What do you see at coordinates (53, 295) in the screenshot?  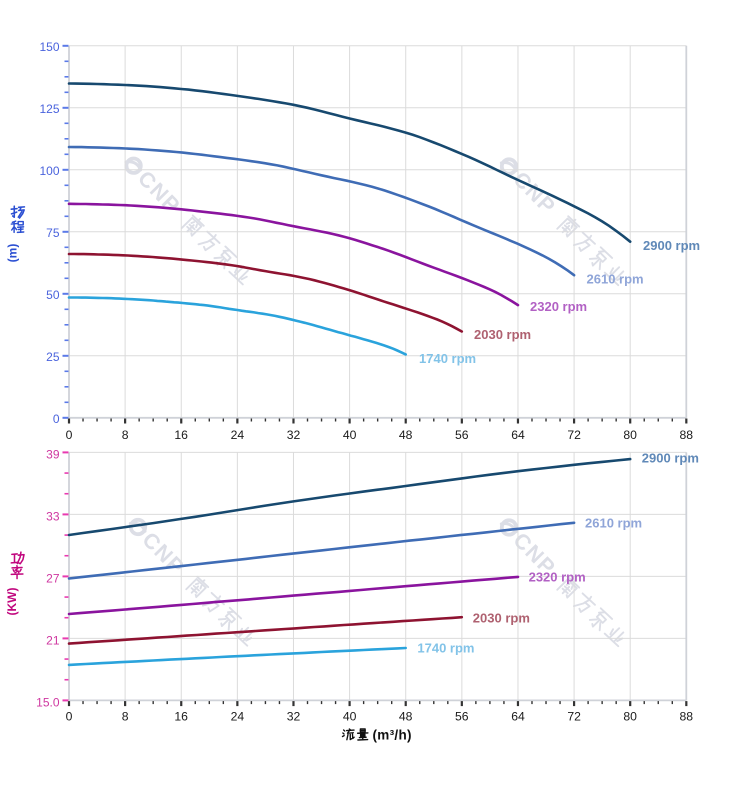 I see `svg-text: 50` at bounding box center [53, 295].